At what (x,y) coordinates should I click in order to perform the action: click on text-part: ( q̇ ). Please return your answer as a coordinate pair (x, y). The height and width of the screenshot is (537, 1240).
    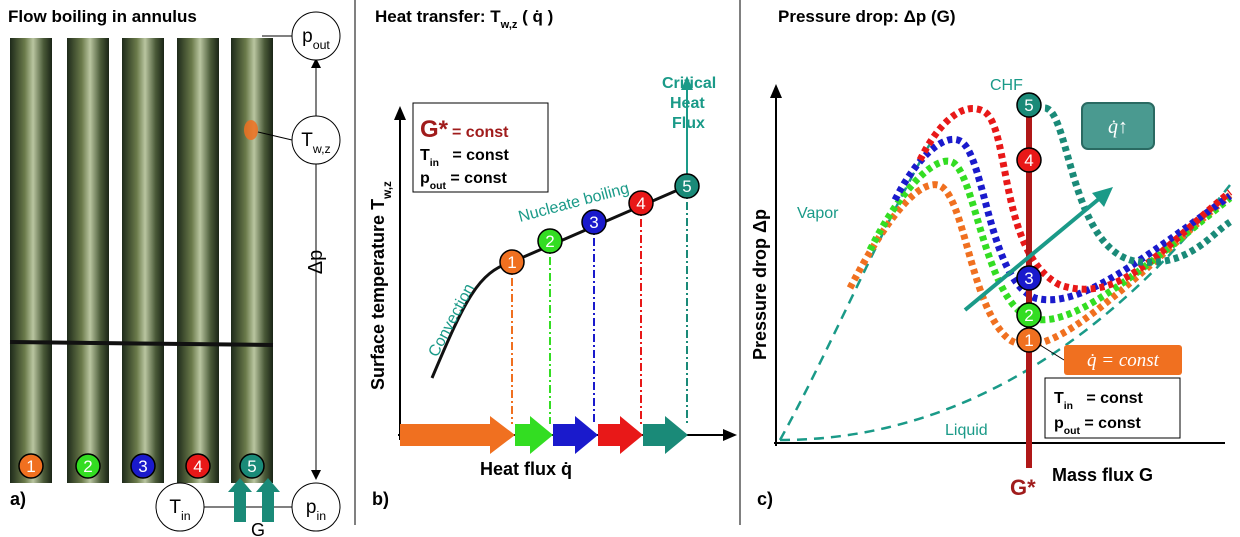
    Looking at the image, I should click on (535, 16).